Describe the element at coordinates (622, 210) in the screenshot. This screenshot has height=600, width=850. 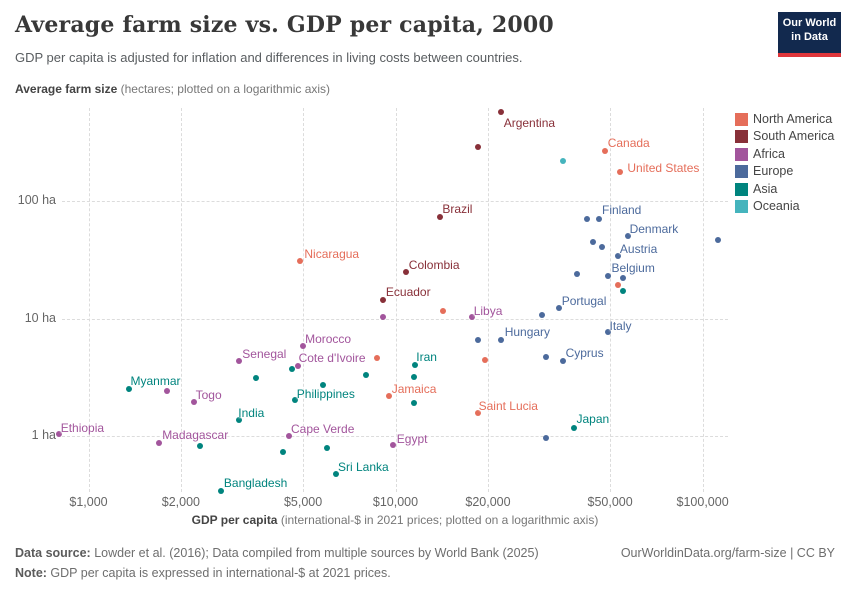
I see `country-label-finland: Finland` at that location.